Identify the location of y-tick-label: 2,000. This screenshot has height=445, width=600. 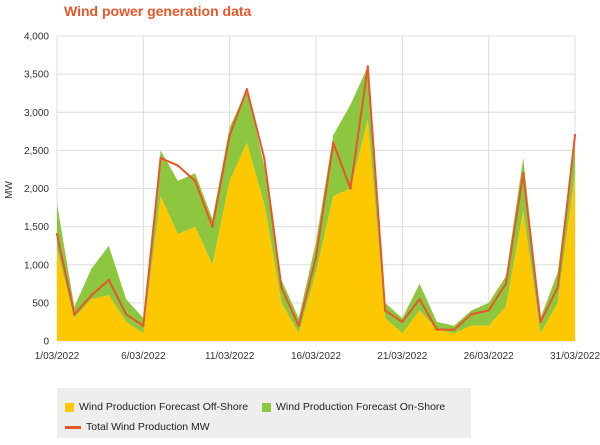
(36, 189).